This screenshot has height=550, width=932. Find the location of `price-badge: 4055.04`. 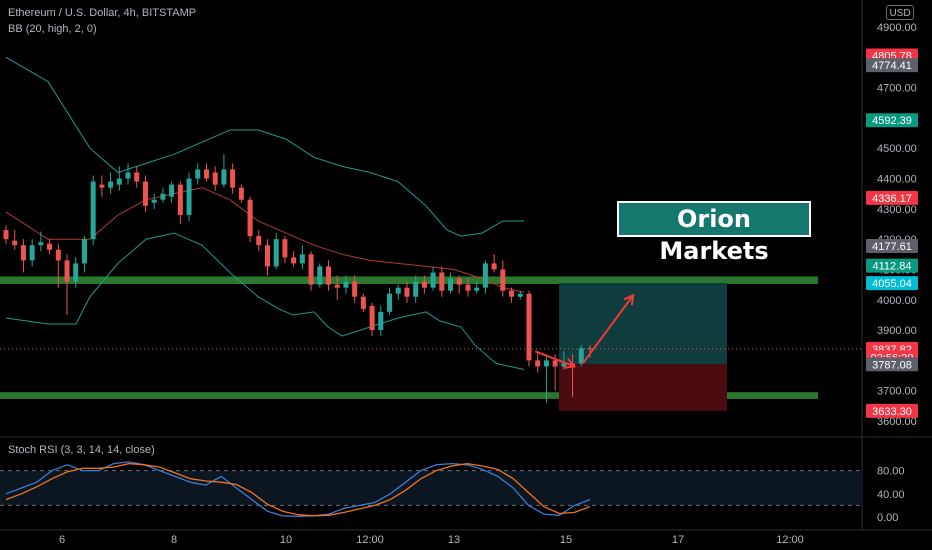

price-badge: 4055.04 is located at coordinates (892, 283).